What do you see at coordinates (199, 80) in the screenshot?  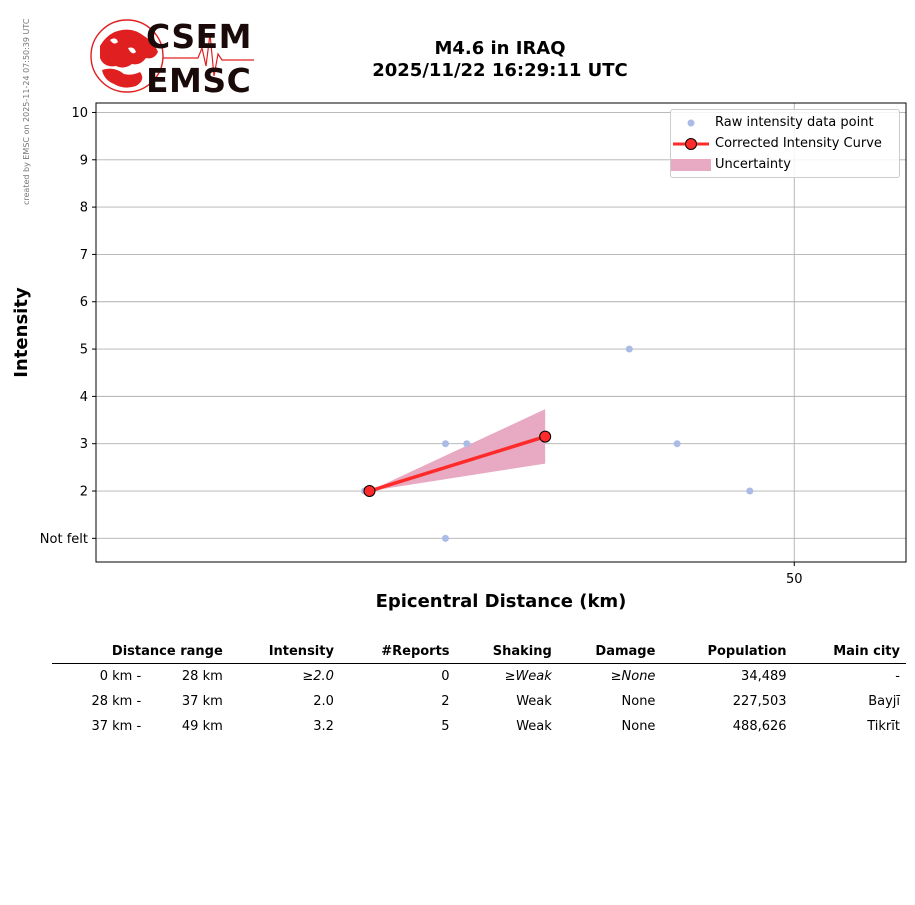 I see `logo-emsc-text: EMSC` at bounding box center [199, 80].